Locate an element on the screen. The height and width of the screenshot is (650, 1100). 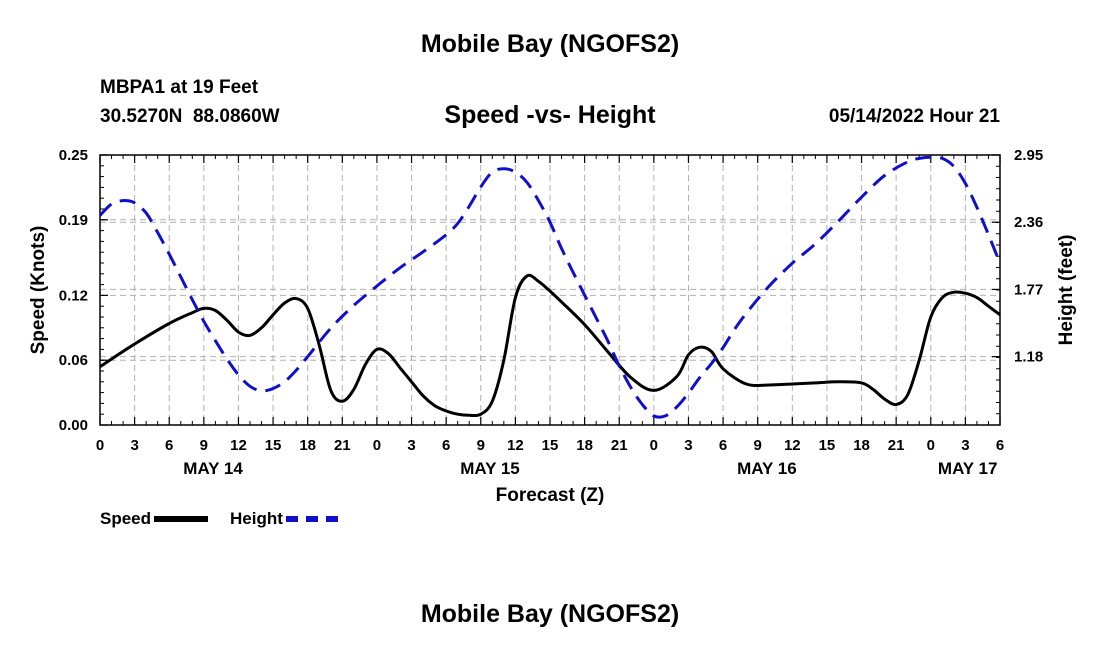
legend-height: Height is located at coordinates (284, 519).